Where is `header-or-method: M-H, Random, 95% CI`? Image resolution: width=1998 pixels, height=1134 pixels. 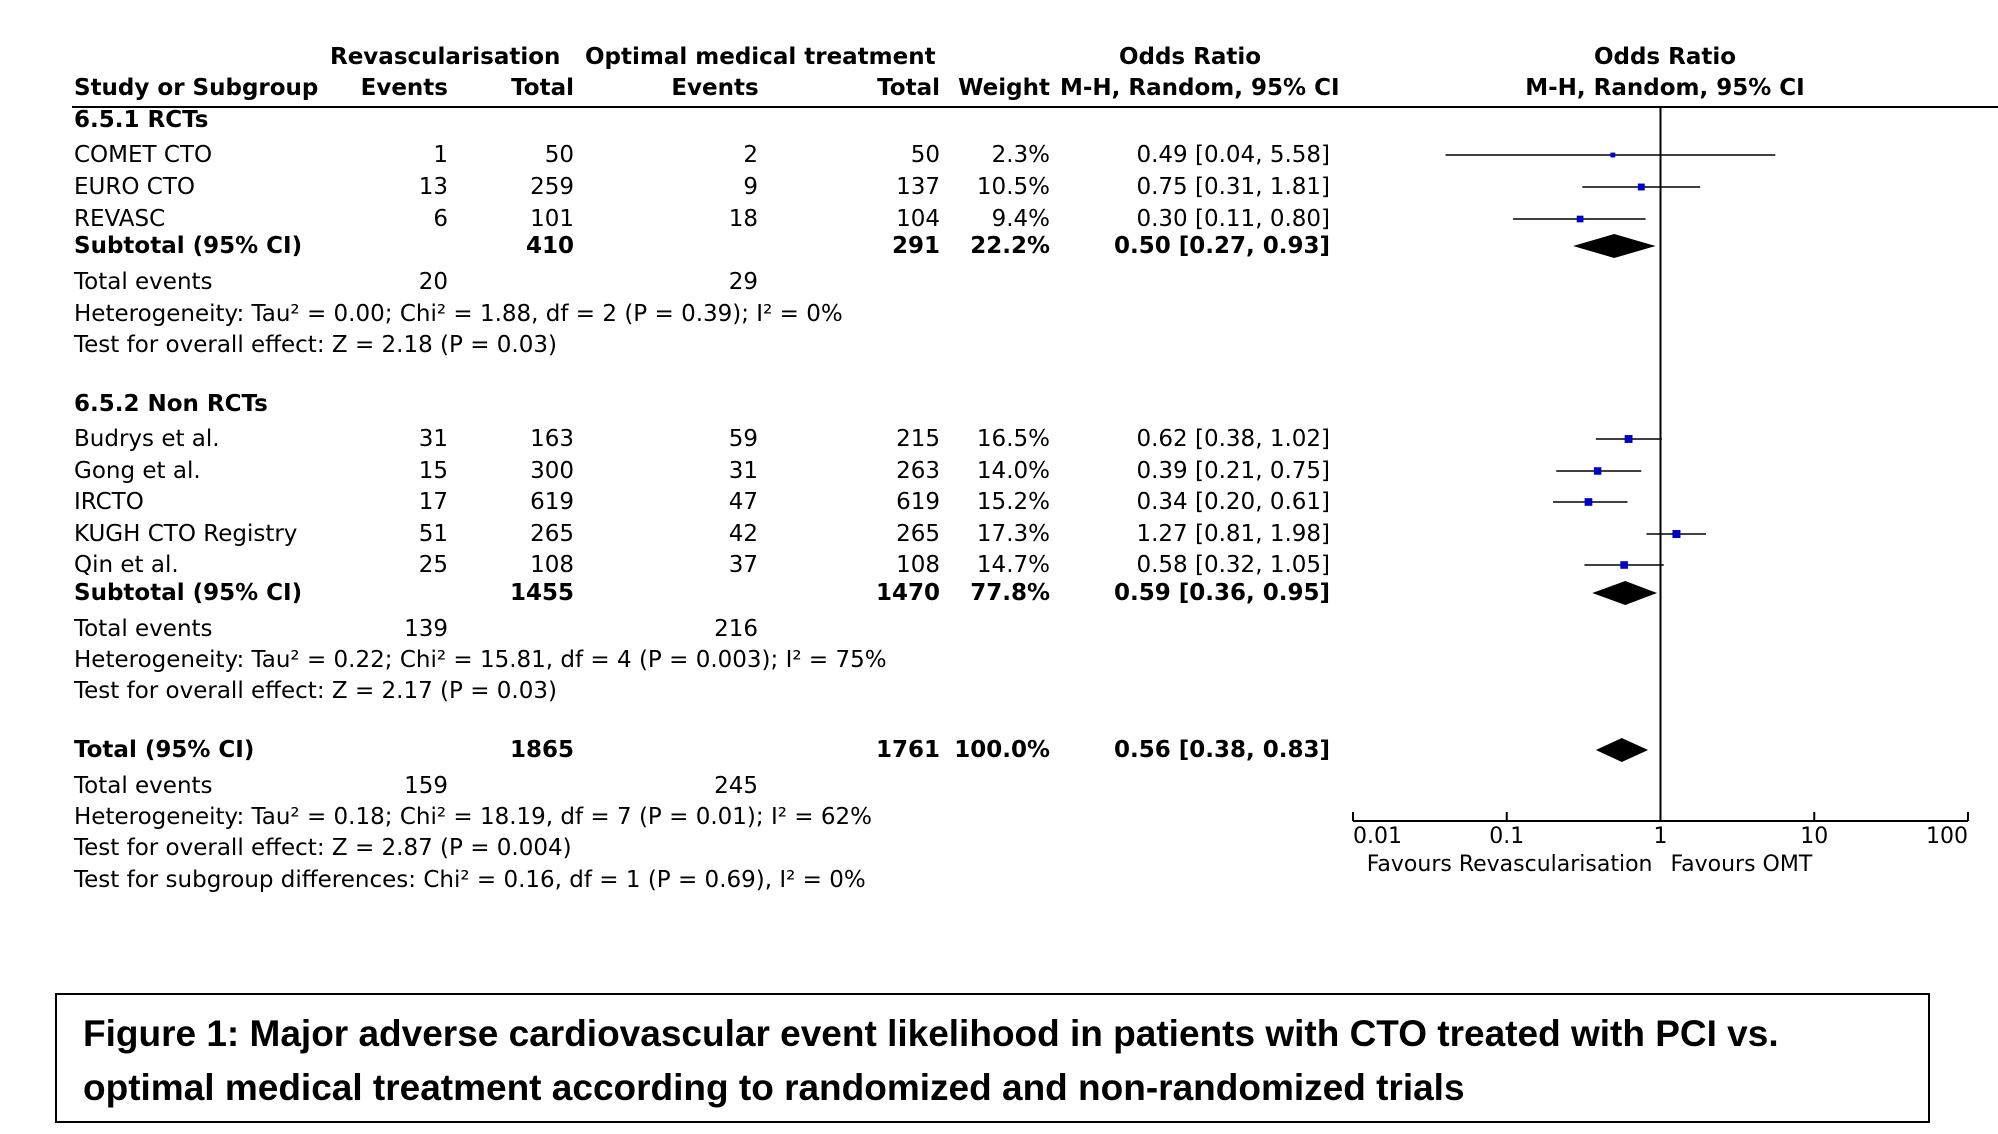 header-or-method: M-H, Random, 95% CI is located at coordinates (1200, 88).